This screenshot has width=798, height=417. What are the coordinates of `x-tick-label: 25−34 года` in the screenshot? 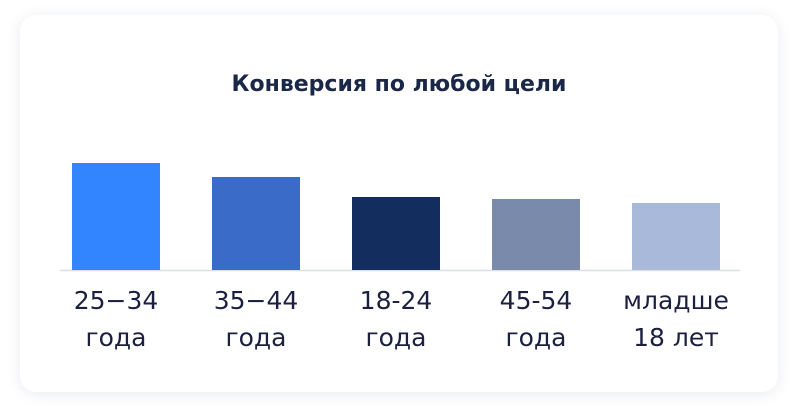 It's located at (116, 319).